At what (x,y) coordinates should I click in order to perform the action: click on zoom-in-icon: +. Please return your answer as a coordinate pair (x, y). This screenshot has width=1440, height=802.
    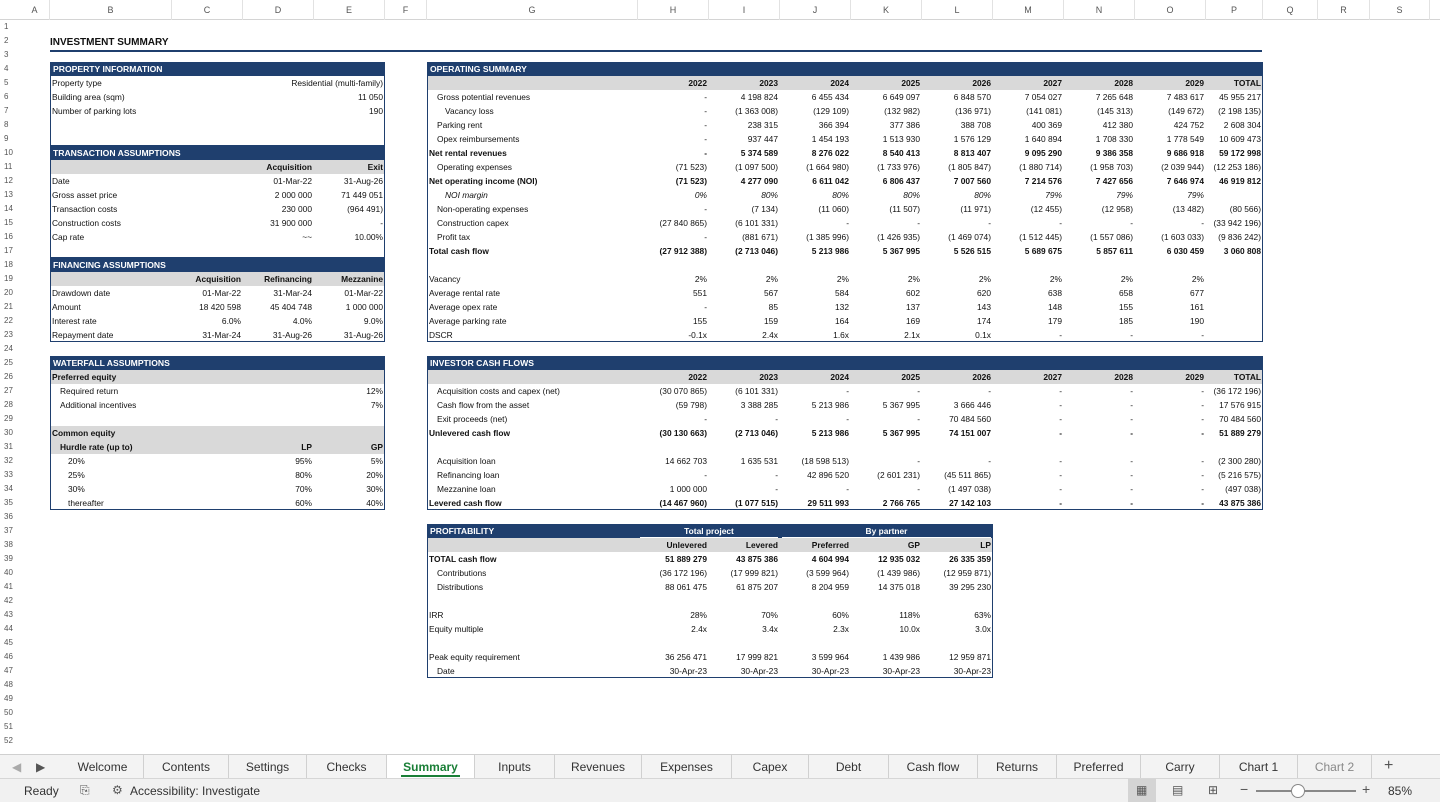
    Looking at the image, I should click on (1366, 789).